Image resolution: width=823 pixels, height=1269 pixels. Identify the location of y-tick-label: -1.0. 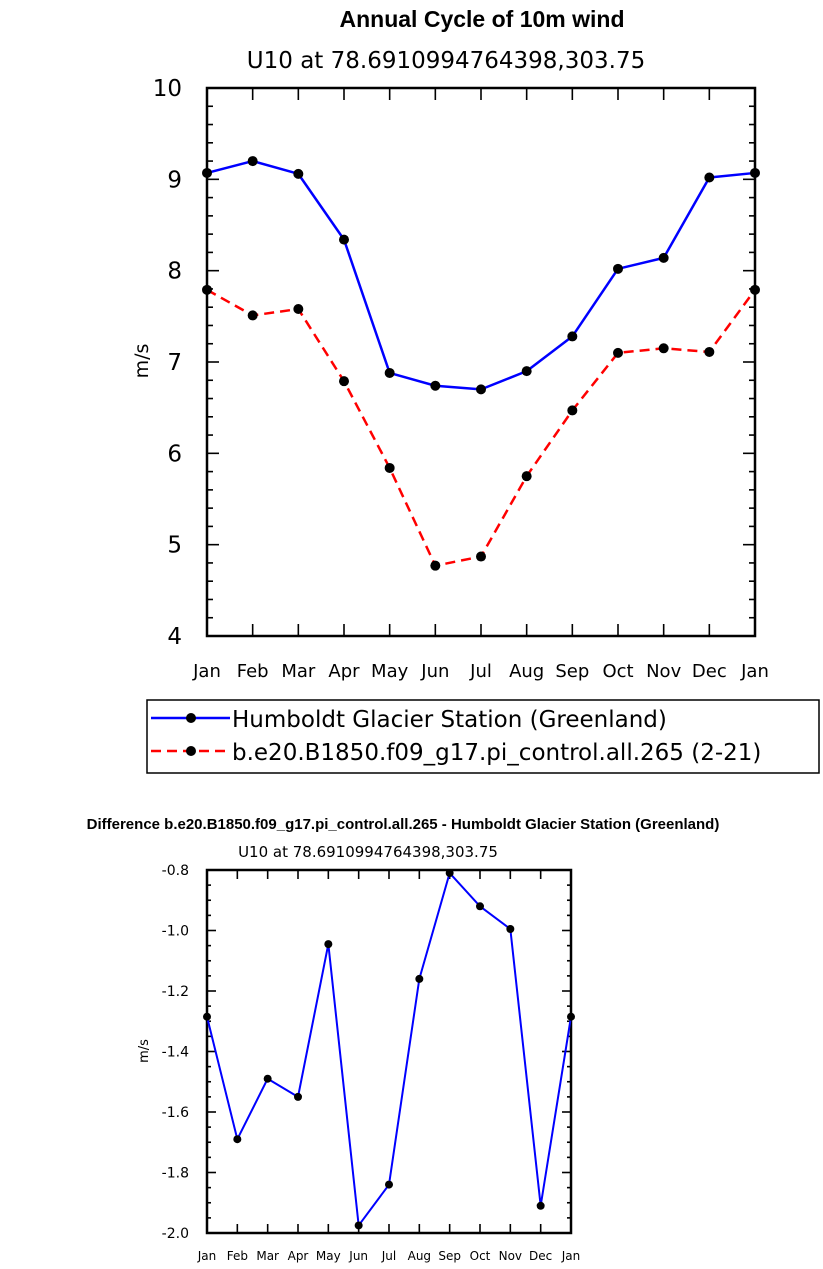
(175, 931).